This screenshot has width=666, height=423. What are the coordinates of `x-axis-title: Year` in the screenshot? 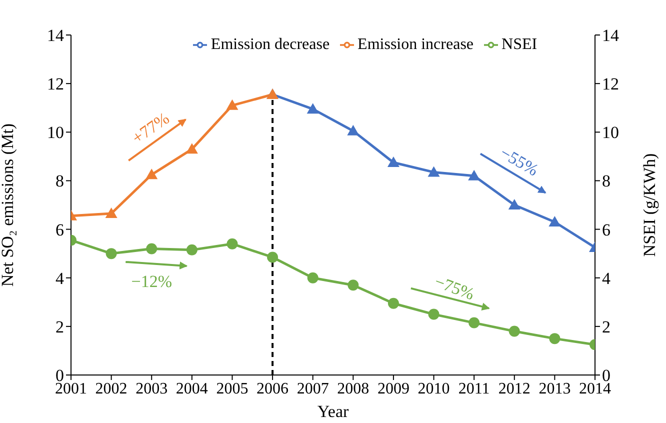 It's located at (333, 411).